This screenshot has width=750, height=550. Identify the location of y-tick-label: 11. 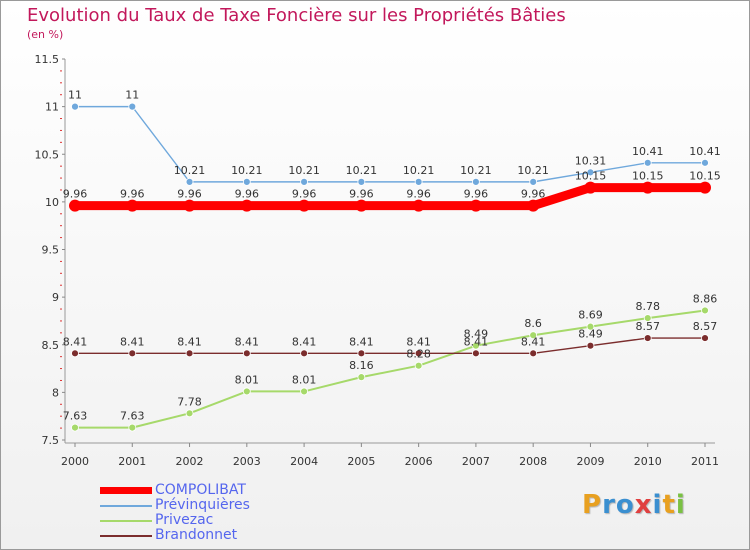
(52, 107).